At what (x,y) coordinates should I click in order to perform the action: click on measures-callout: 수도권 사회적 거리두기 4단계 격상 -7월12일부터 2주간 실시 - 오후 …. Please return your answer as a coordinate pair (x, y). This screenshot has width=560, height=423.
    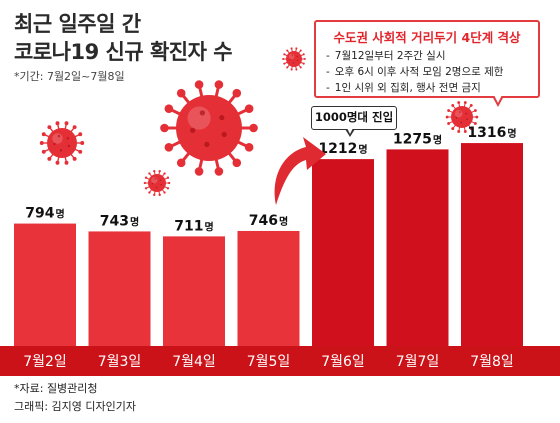
    Looking at the image, I should click on (427, 59).